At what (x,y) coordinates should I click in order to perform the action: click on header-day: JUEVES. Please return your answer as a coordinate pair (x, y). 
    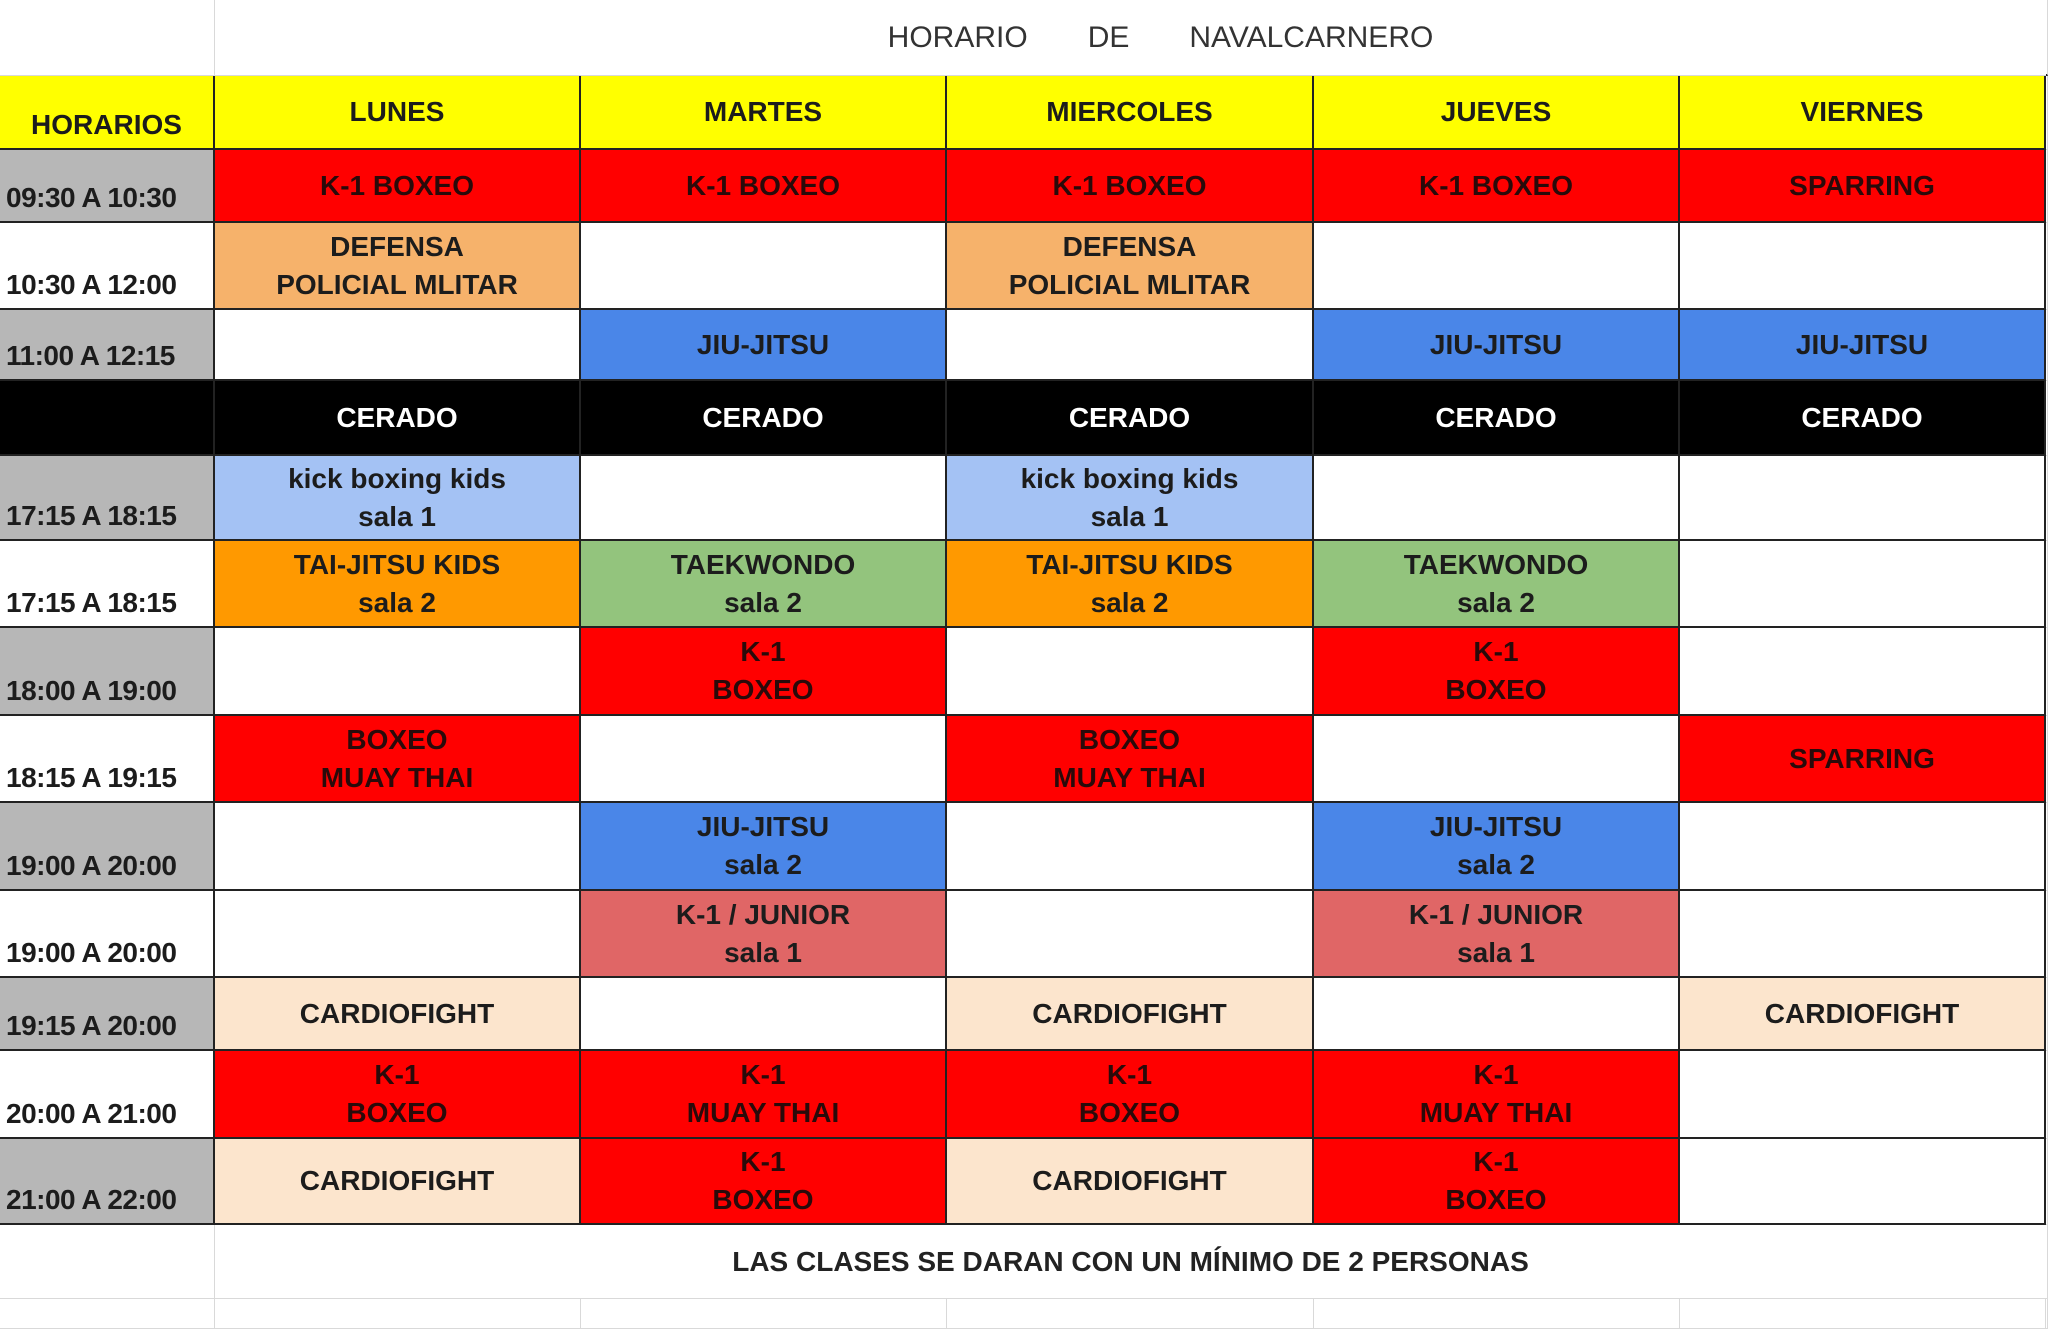
    Looking at the image, I should click on (1497, 113).